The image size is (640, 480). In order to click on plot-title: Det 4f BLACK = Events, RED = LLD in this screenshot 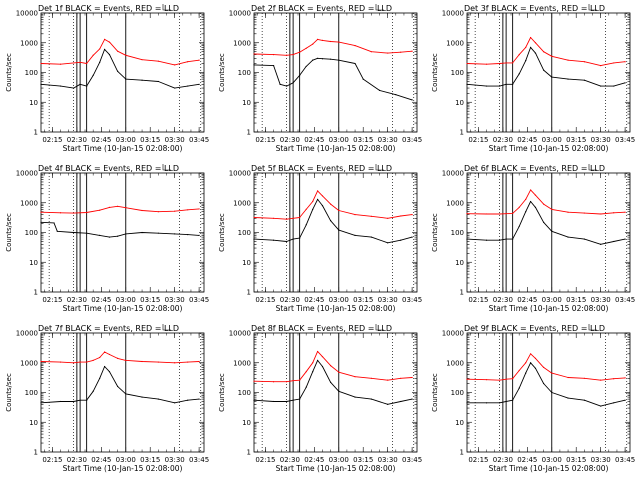, I will do `click(108, 168)`.